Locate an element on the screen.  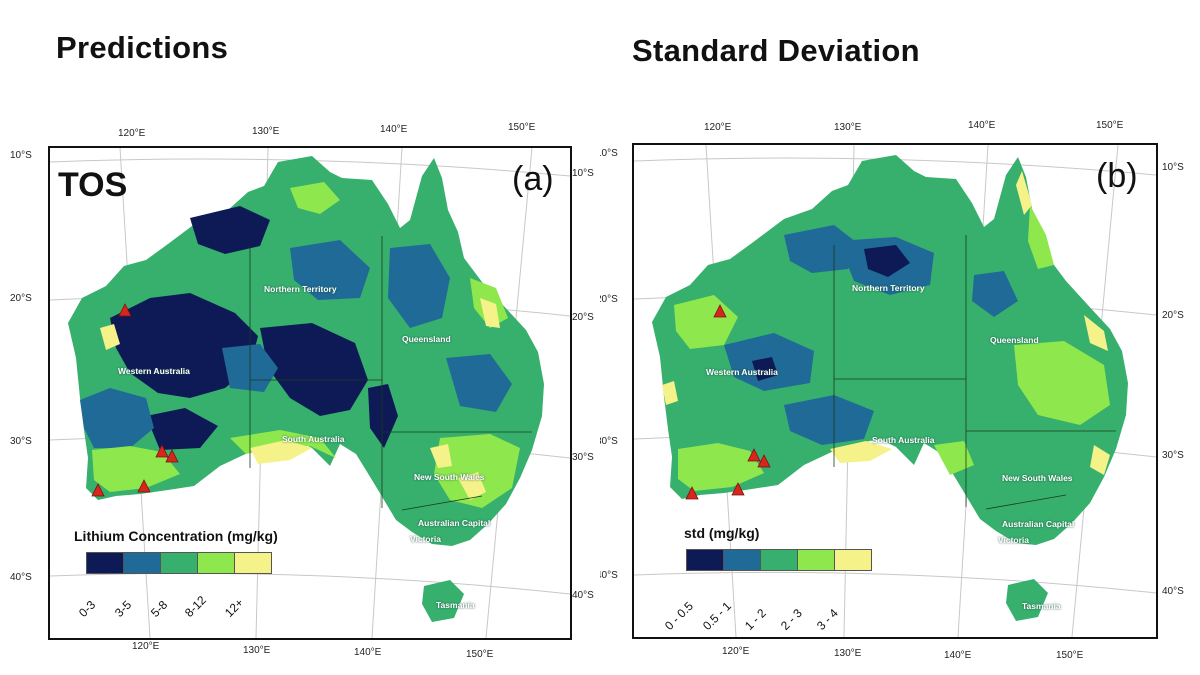
legend-swatches-a is located at coordinates (179, 563).